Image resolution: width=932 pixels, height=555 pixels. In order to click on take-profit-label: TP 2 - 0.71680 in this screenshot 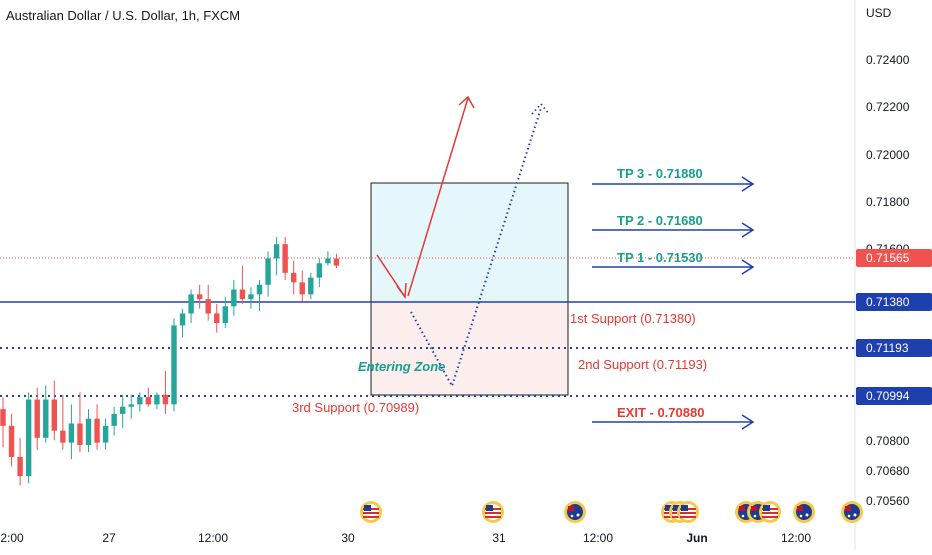, I will do `click(660, 220)`.